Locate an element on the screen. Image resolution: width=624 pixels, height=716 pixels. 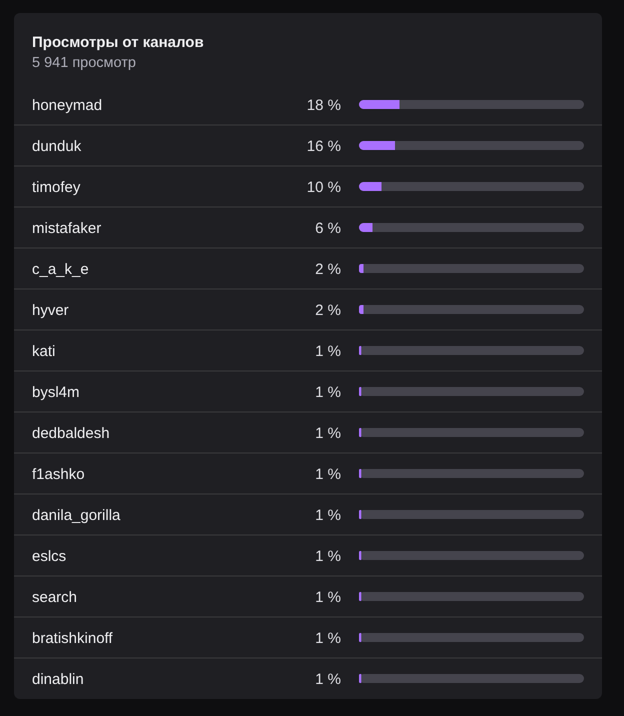
y-tick-label: bysl4m is located at coordinates (56, 392).